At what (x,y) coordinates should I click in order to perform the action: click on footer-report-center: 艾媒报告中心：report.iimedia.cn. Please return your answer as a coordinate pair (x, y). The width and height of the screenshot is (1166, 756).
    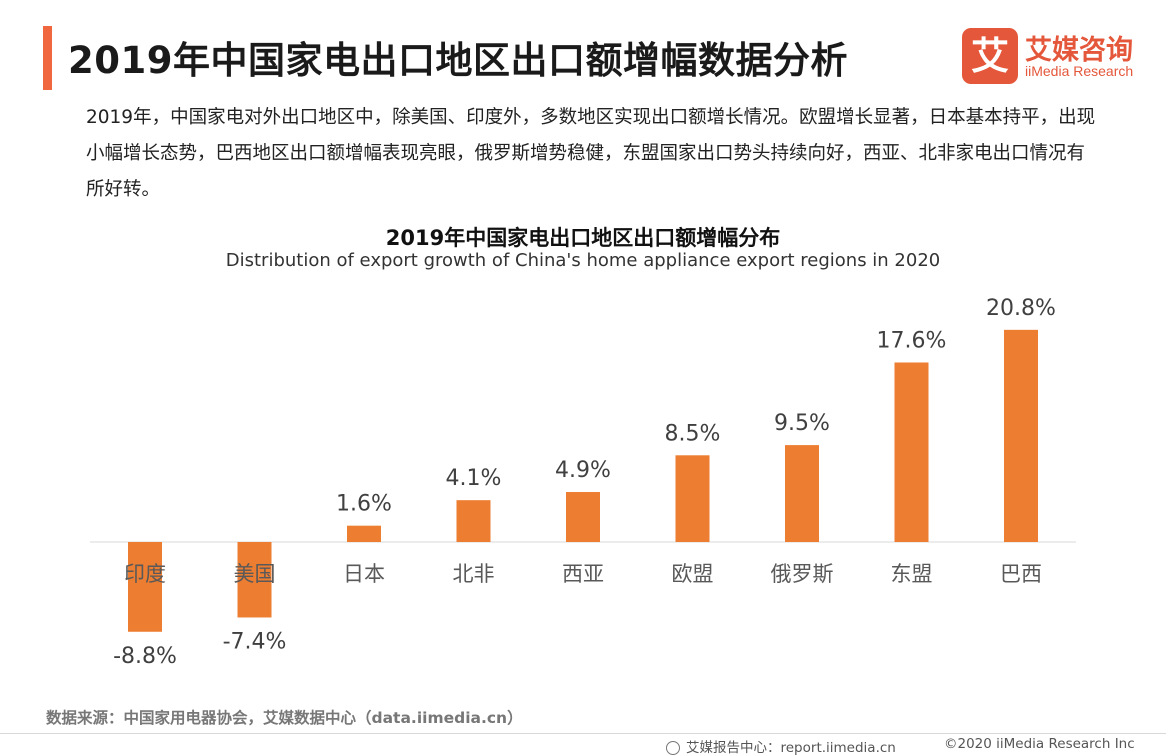
    Looking at the image, I should click on (781, 746).